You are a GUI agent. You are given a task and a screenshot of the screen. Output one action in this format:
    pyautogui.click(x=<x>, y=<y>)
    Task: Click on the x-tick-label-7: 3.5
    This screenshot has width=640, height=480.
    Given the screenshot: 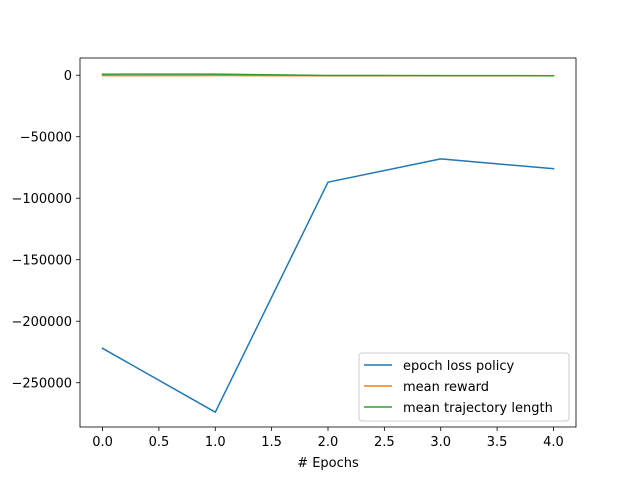 What is the action you would take?
    pyautogui.click(x=497, y=442)
    